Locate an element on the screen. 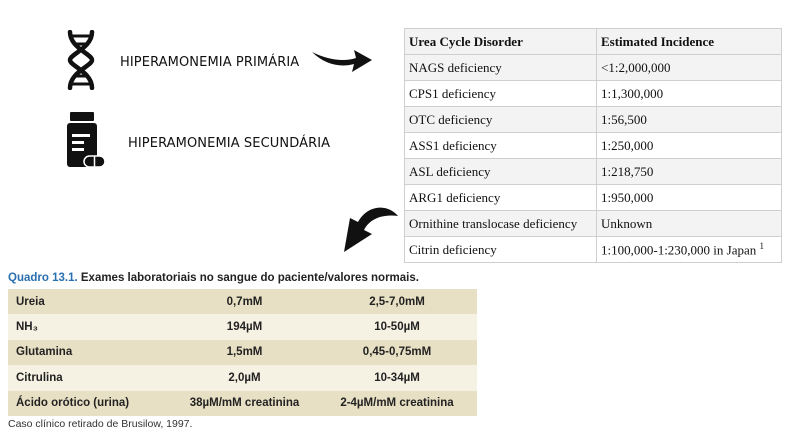 This screenshot has width=811, height=434. source-caption: Caso clínico retirado de Brusilow, 1997. is located at coordinates (100, 424).